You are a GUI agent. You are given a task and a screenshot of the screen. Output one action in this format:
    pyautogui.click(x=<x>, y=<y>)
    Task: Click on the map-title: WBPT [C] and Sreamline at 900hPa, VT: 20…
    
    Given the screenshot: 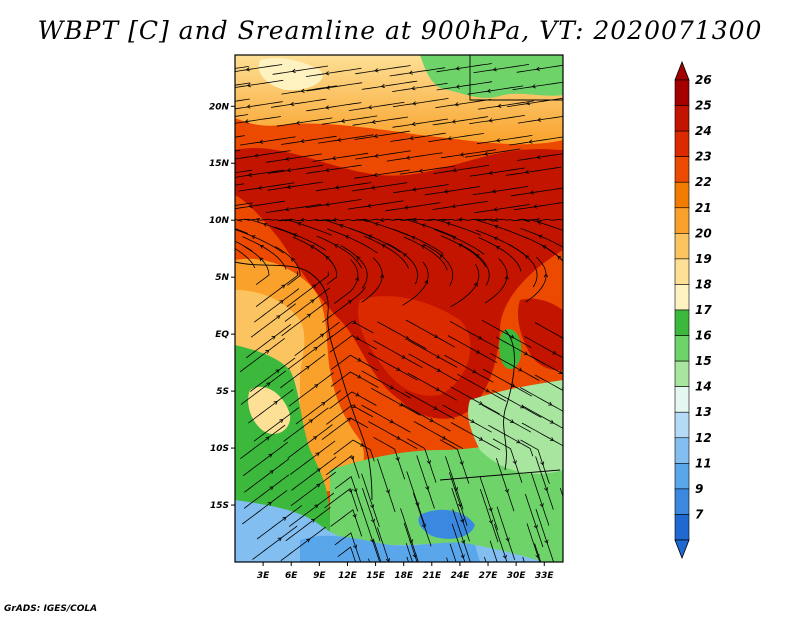 What is the action you would take?
    pyautogui.click(x=400, y=30)
    